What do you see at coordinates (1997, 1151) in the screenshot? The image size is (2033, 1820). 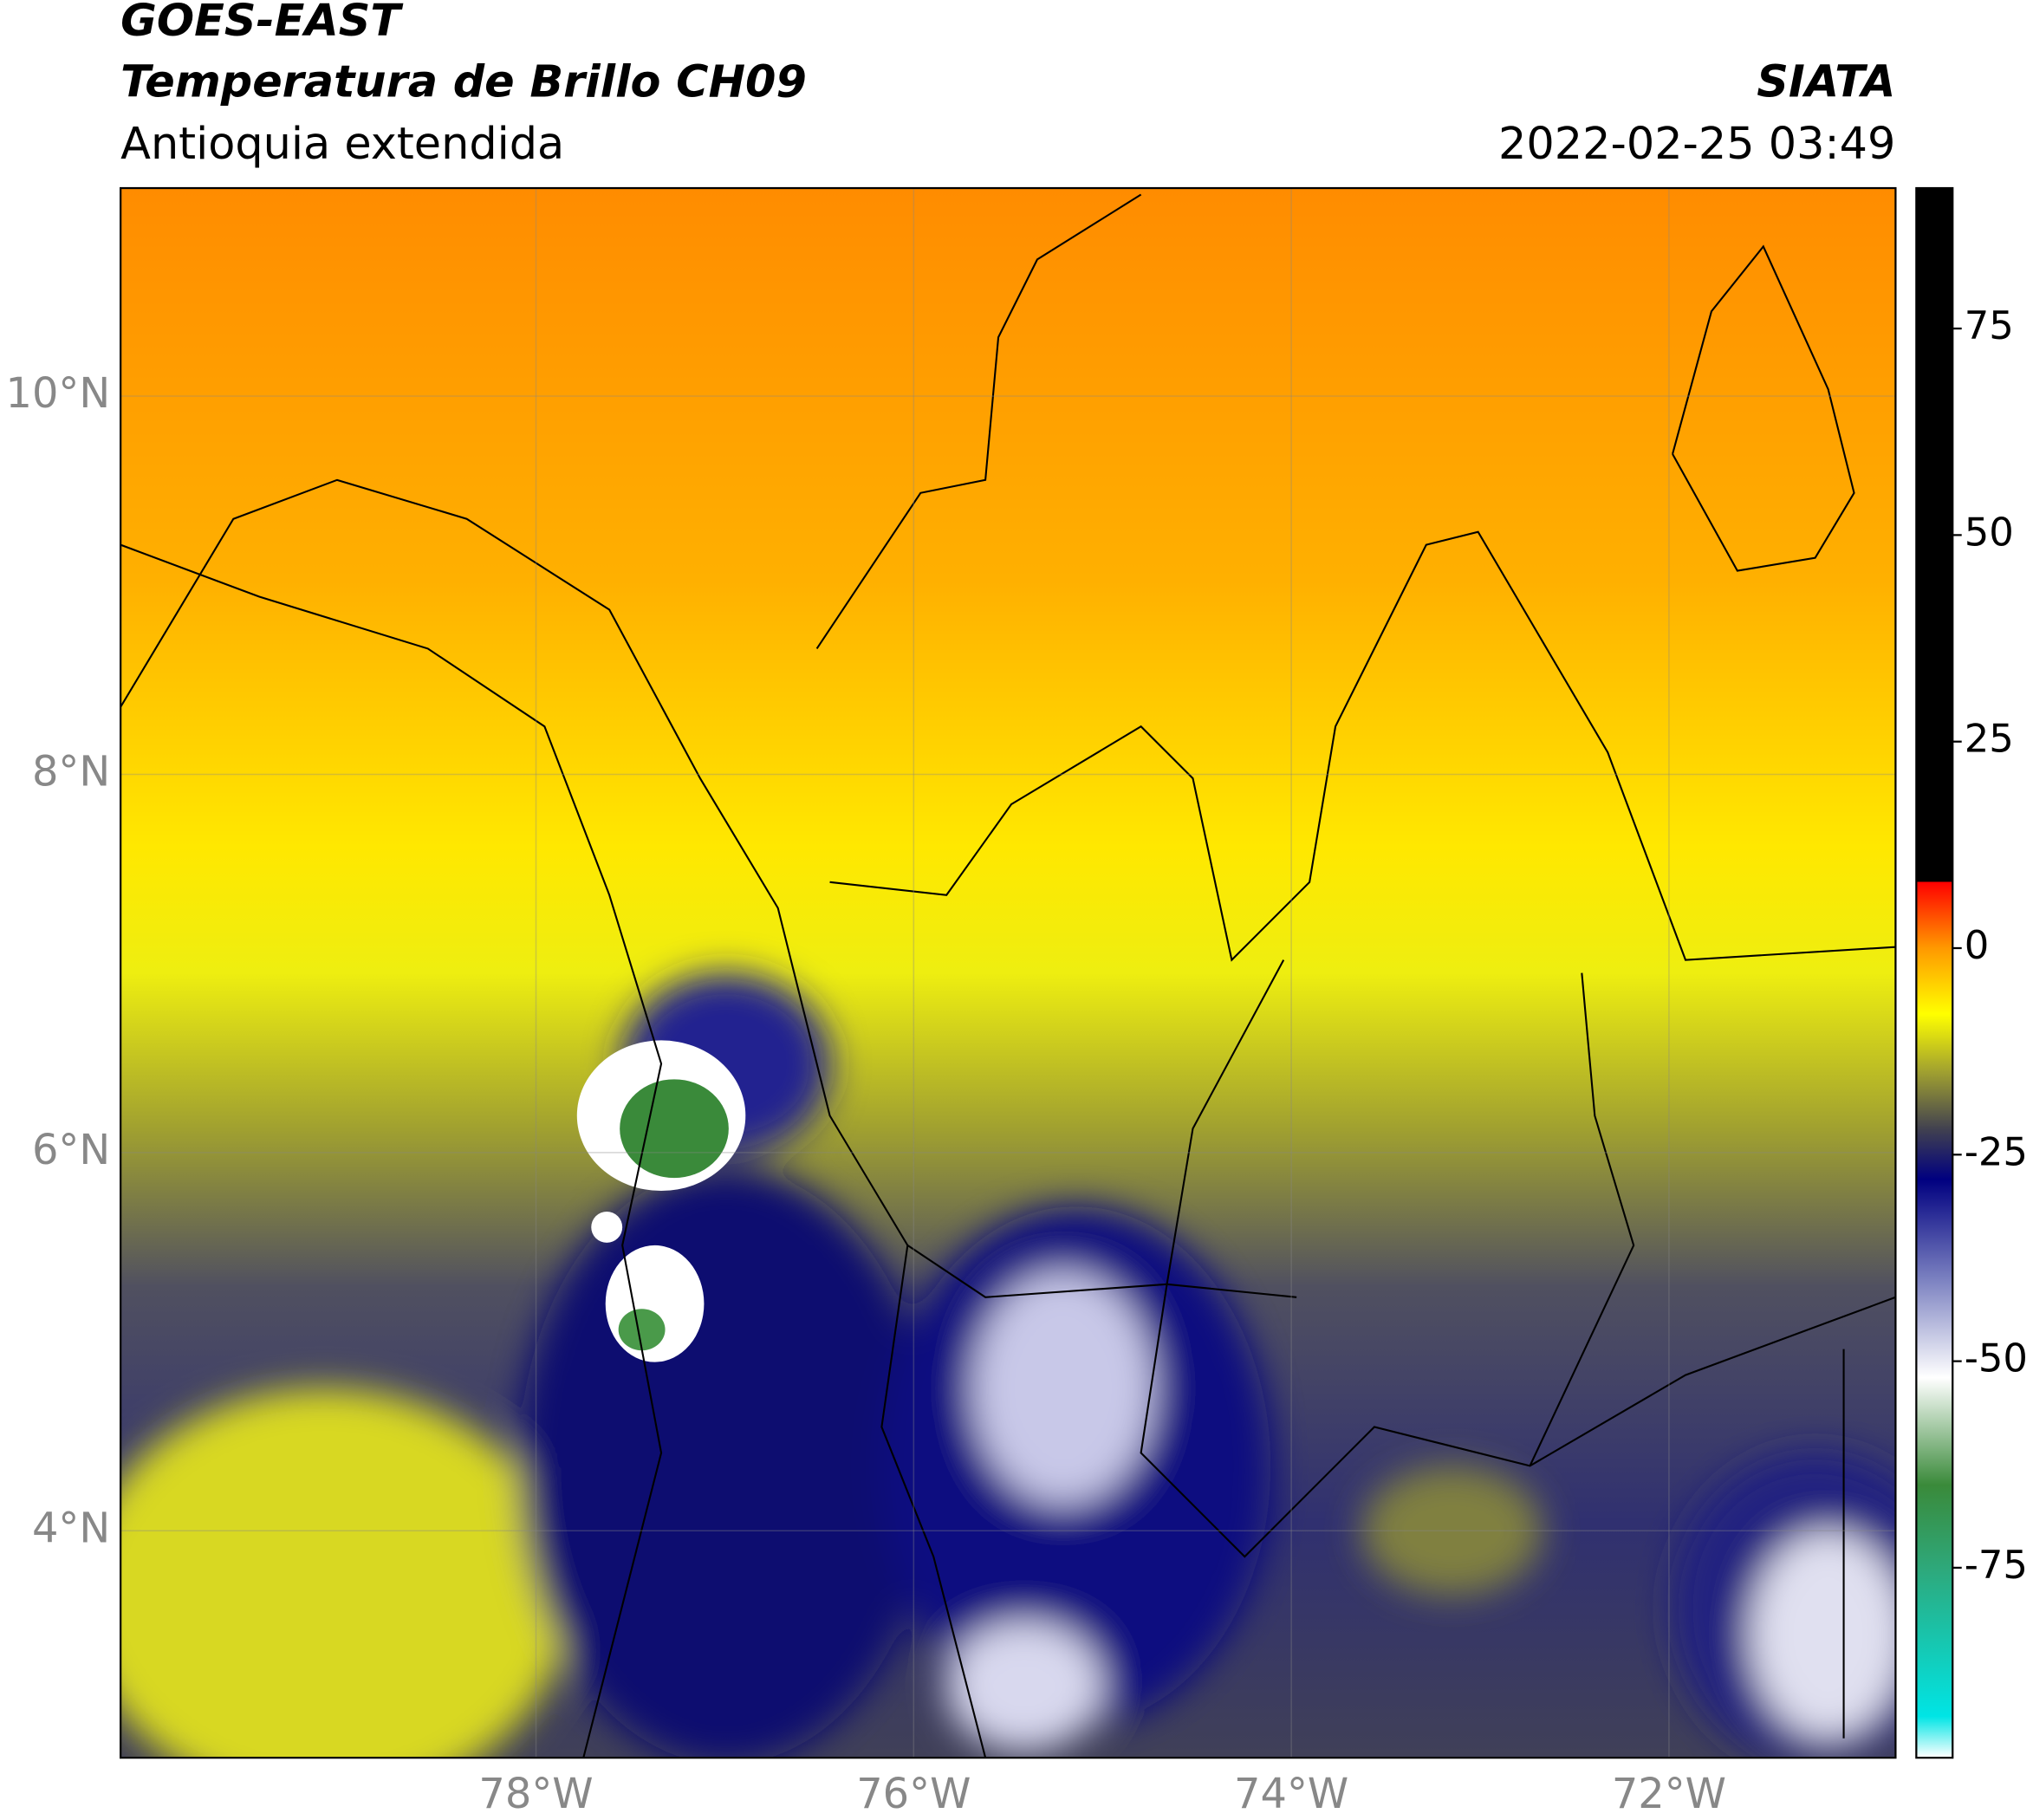 I see `colorbar-tick-label: -25` at bounding box center [1997, 1151].